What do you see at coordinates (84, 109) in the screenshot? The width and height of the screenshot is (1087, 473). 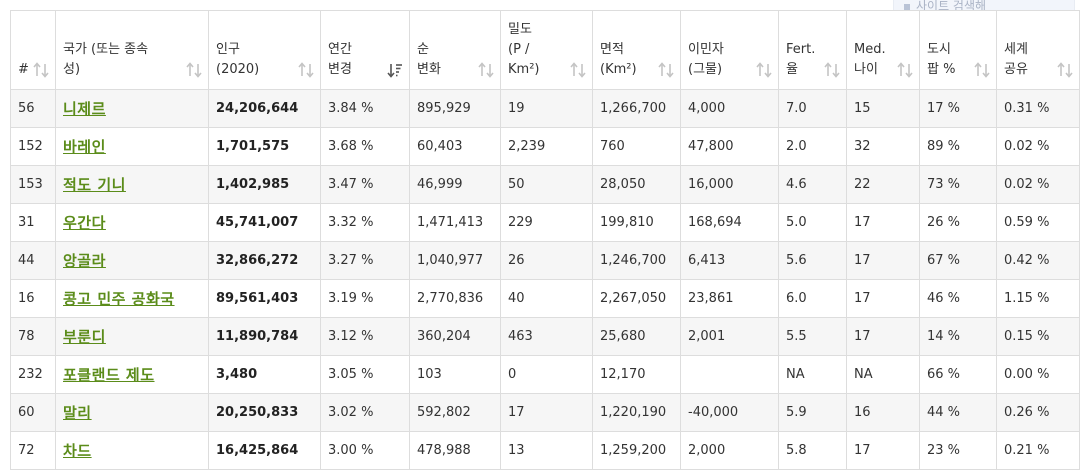 I see `country-link: 니제르` at bounding box center [84, 109].